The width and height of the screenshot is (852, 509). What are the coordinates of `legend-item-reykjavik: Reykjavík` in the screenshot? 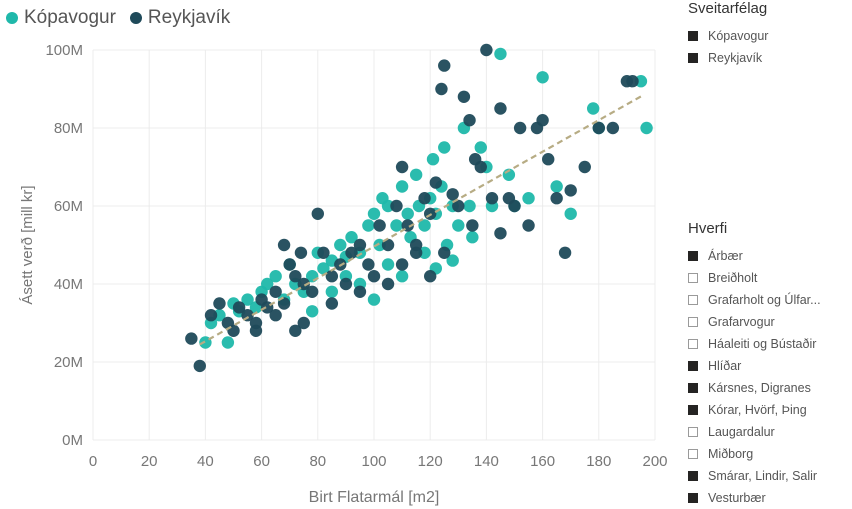 It's located at (179, 18).